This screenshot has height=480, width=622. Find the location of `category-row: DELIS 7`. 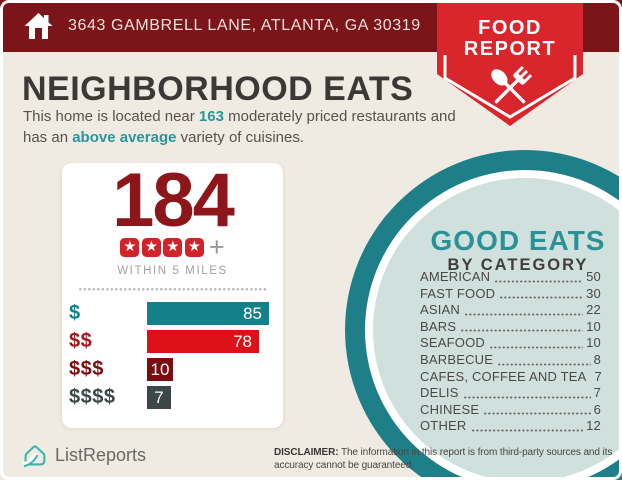

category-row: DELIS 7 is located at coordinates (510, 393).